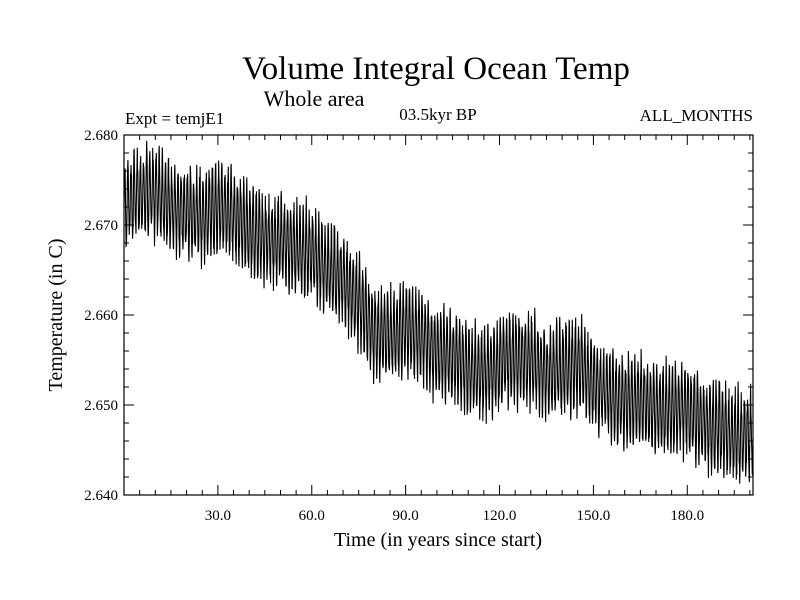 The image size is (800, 600). I want to click on chart-subtitle: Whole area, so click(314, 98).